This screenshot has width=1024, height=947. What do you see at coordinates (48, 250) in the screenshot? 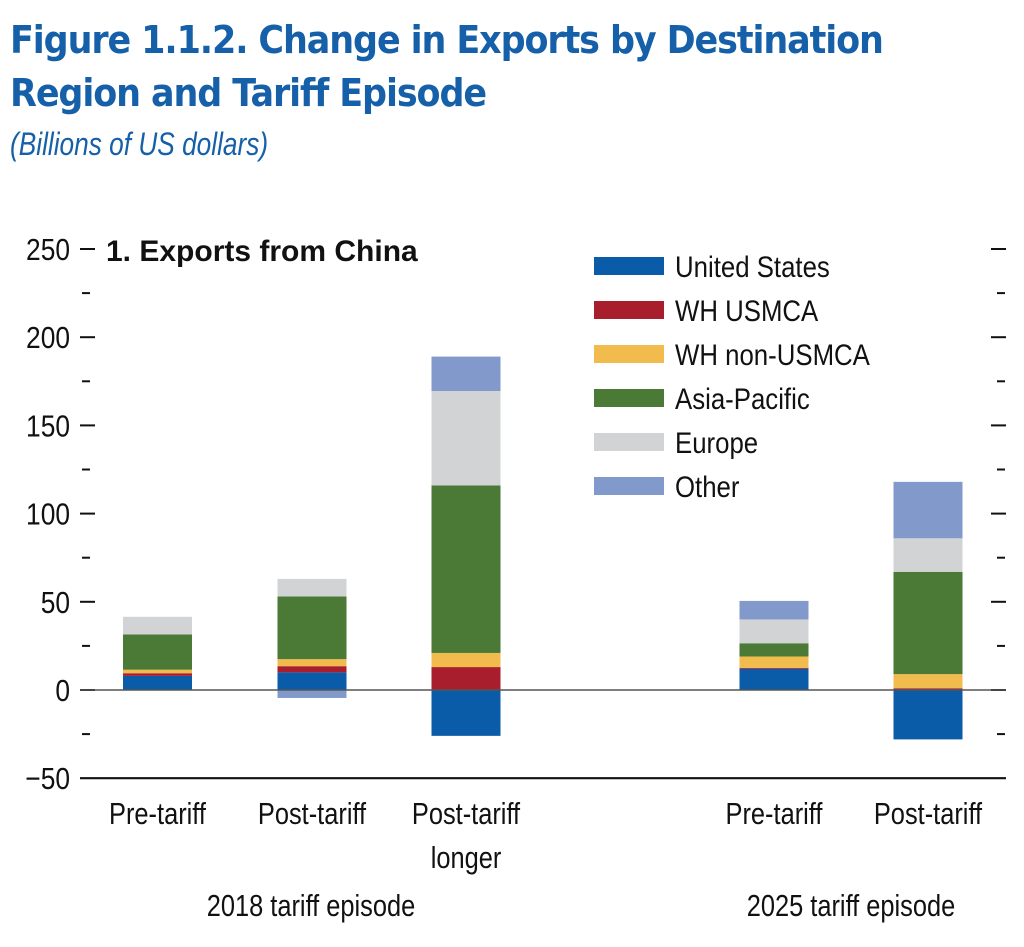
I see `y-tick-label: 250` at bounding box center [48, 250].